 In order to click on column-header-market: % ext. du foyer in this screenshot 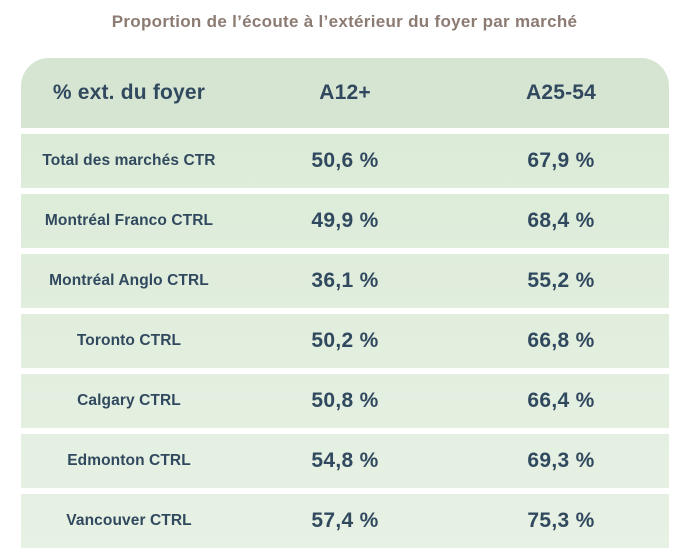, I will do `click(129, 92)`.